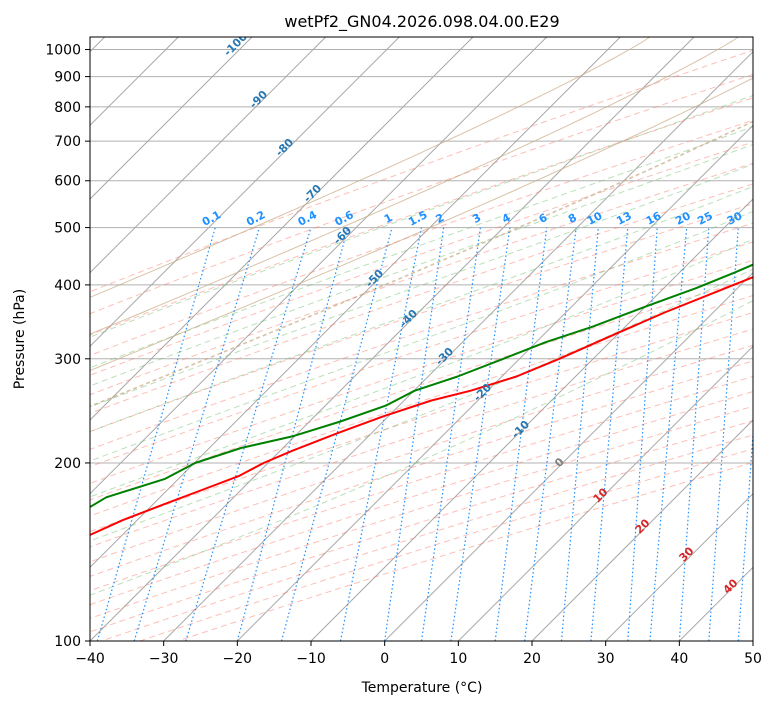 The height and width of the screenshot is (708, 775). I want to click on y-axis-label: Pressure (hPa), so click(20, 339).